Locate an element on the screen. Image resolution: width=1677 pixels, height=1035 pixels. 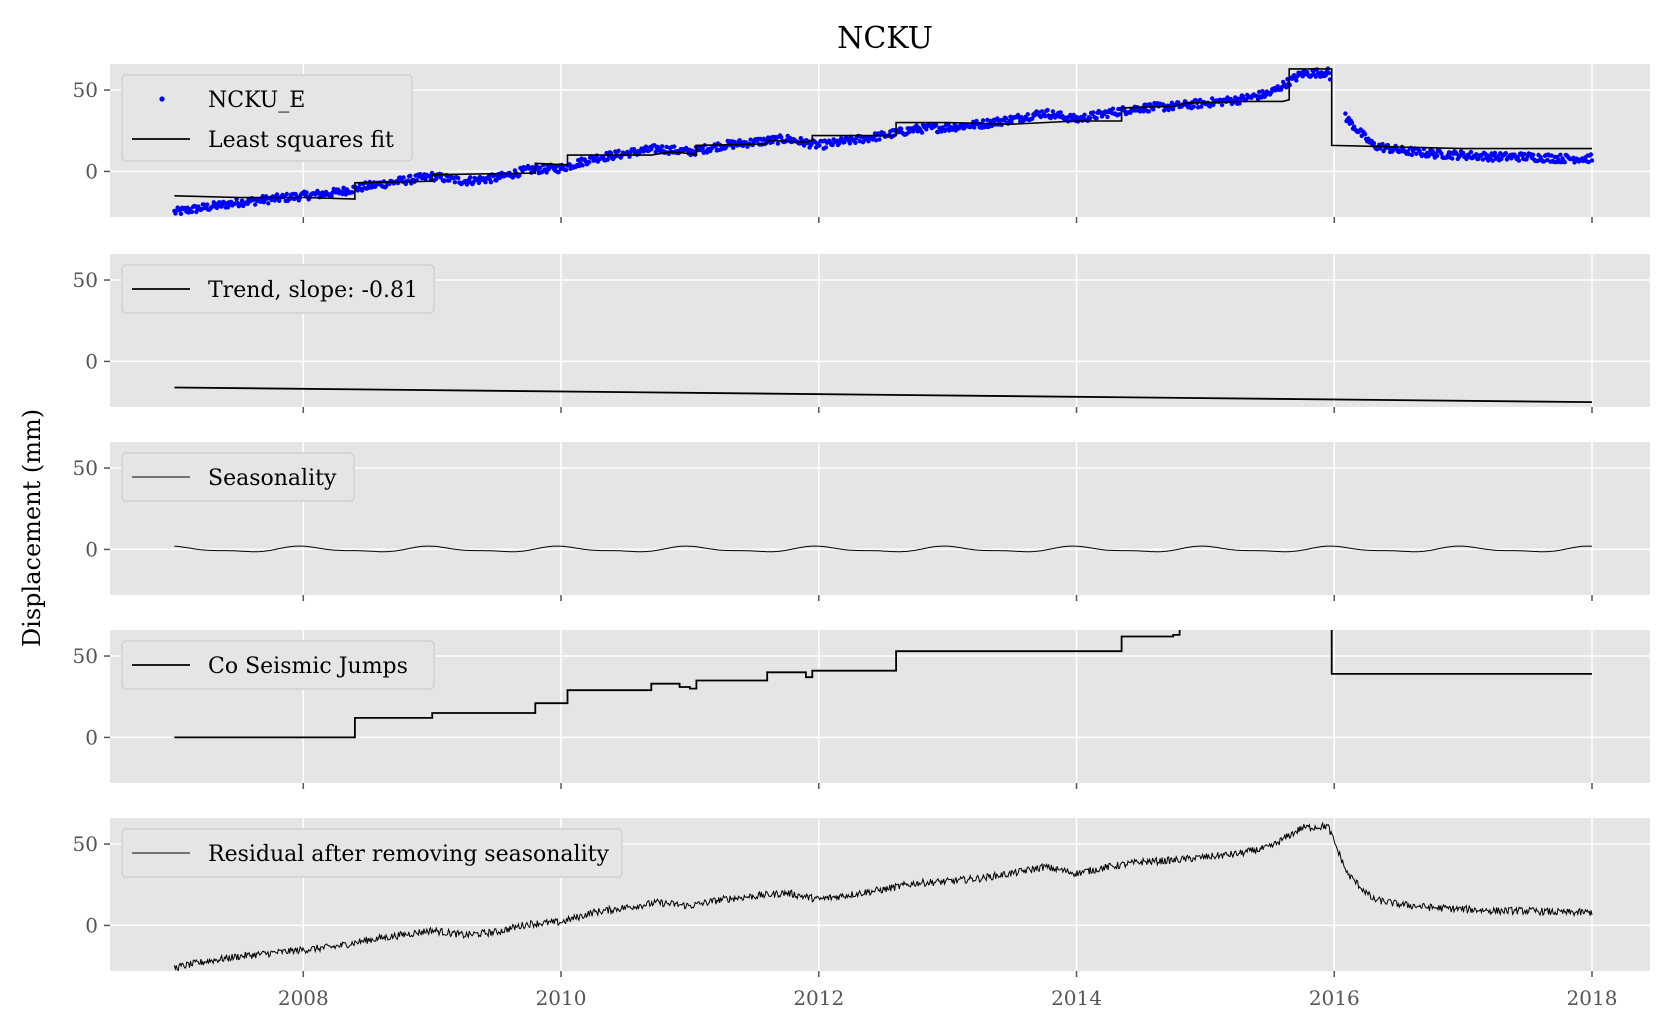
least-squares-fit-line is located at coordinates (883, 134).